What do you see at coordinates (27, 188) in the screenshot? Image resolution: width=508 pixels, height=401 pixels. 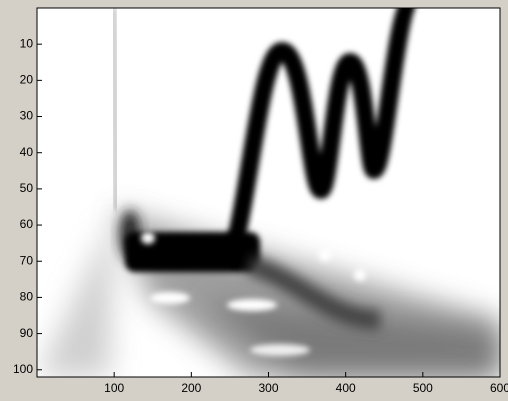 I see `y-tick-label: 50` at bounding box center [27, 188].